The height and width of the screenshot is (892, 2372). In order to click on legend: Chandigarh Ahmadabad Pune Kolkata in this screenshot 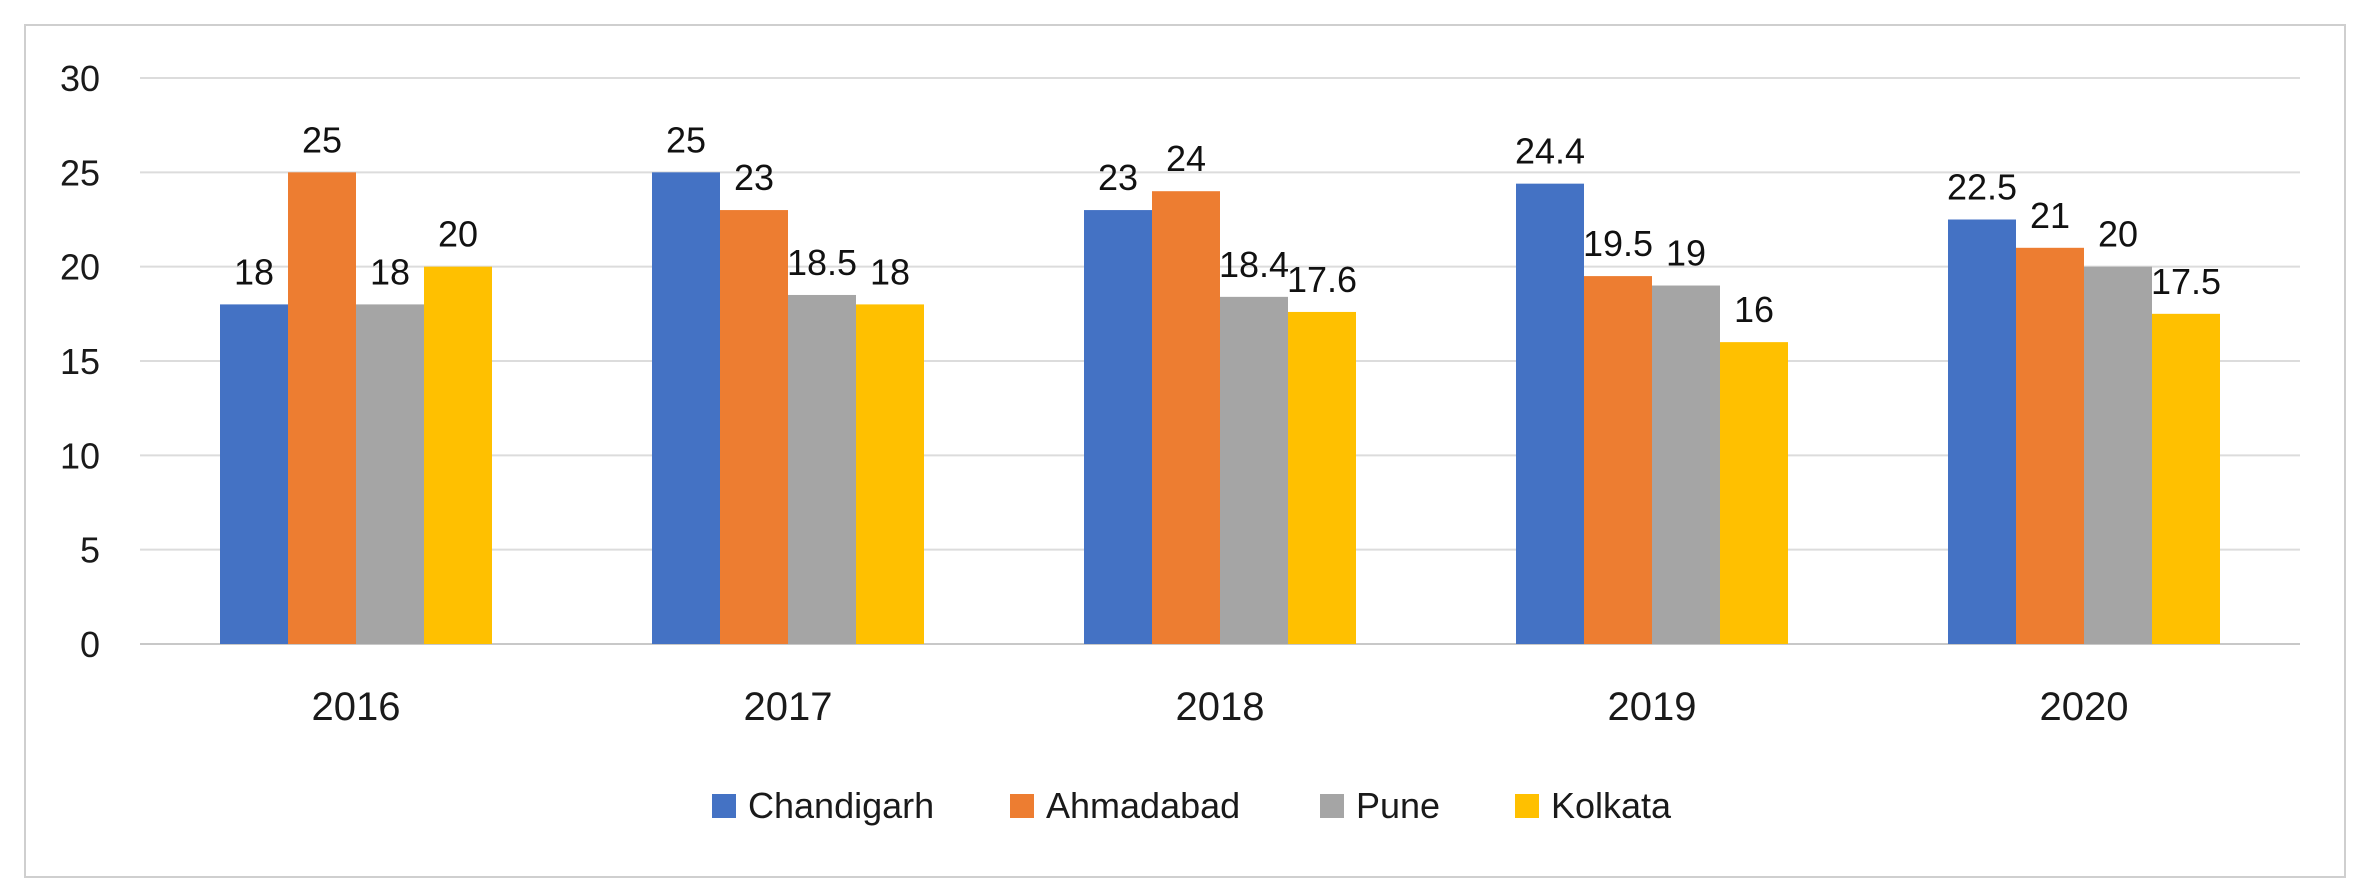, I will do `click(1192, 805)`.